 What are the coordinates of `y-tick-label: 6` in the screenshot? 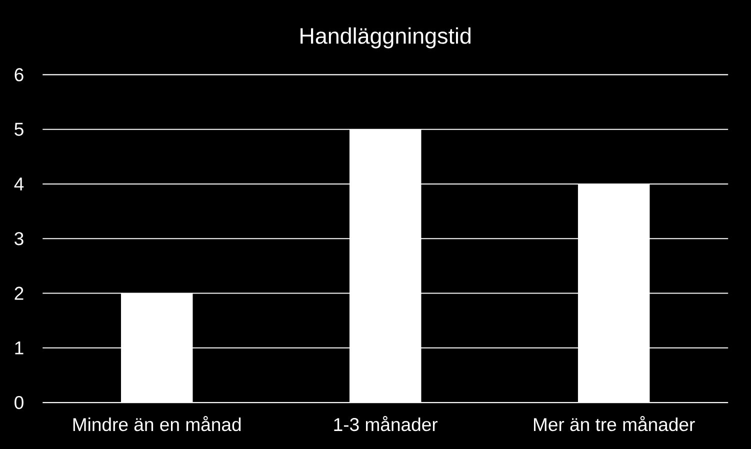 It's located at (19, 75).